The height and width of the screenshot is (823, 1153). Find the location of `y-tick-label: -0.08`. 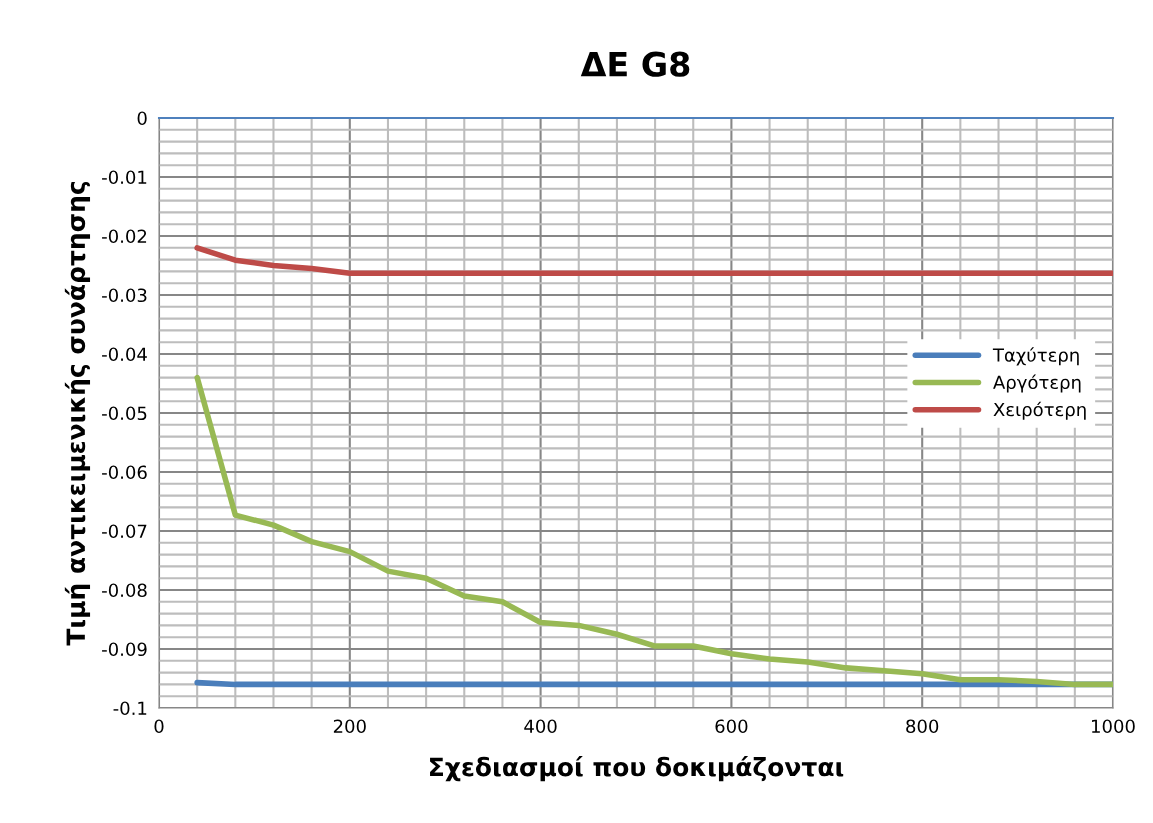

y-tick-label: -0.08 is located at coordinates (124, 590).